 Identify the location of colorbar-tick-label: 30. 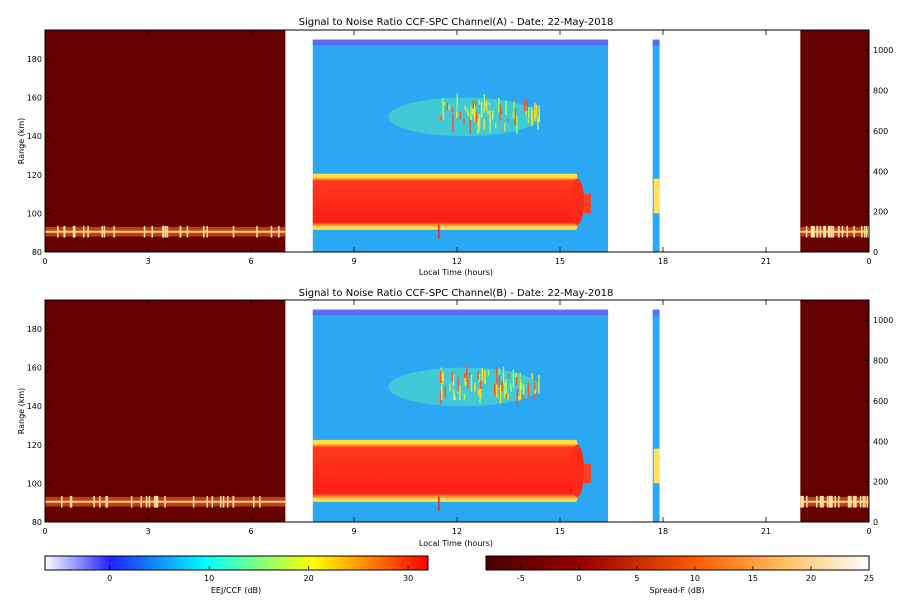
(408, 578).